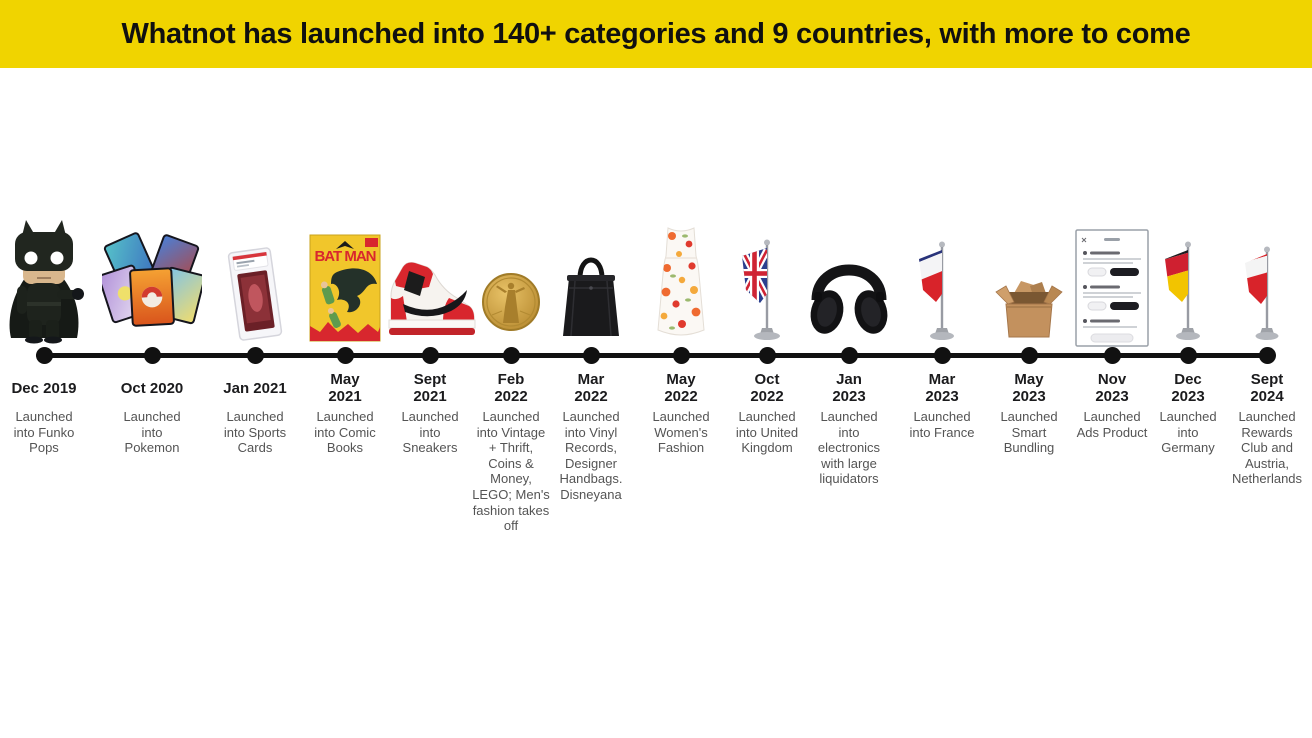  Describe the element at coordinates (591, 297) in the screenshot. I see `handbag-icon` at that location.